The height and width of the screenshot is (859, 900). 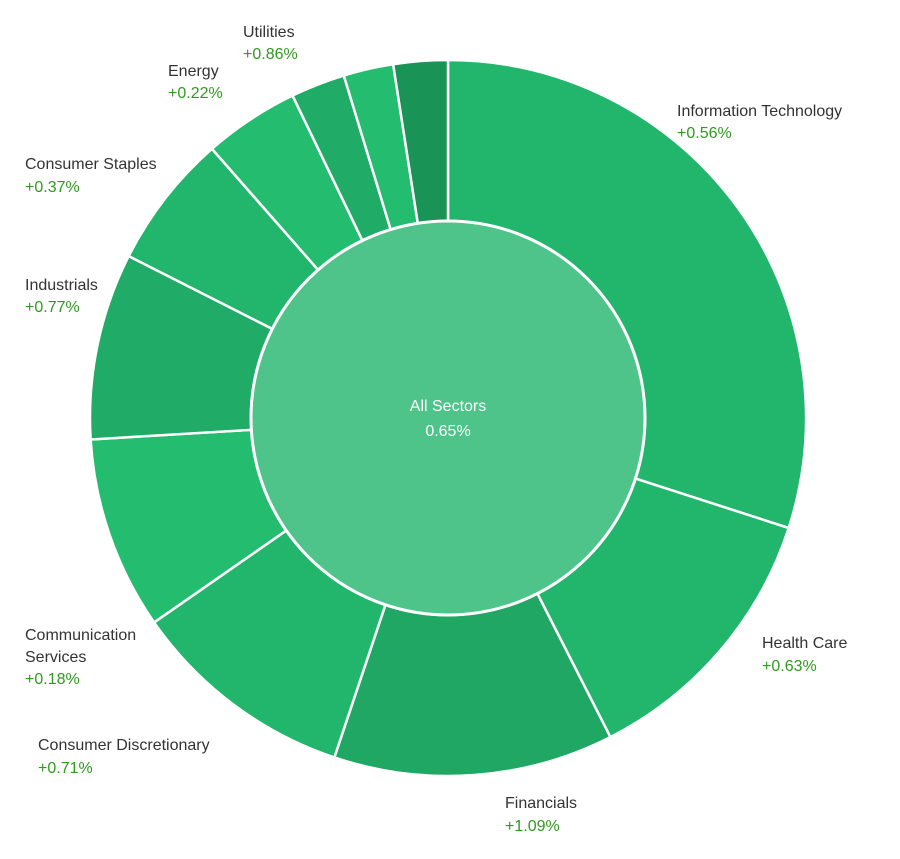 What do you see at coordinates (541, 803) in the screenshot?
I see `sector-name: Financials` at bounding box center [541, 803].